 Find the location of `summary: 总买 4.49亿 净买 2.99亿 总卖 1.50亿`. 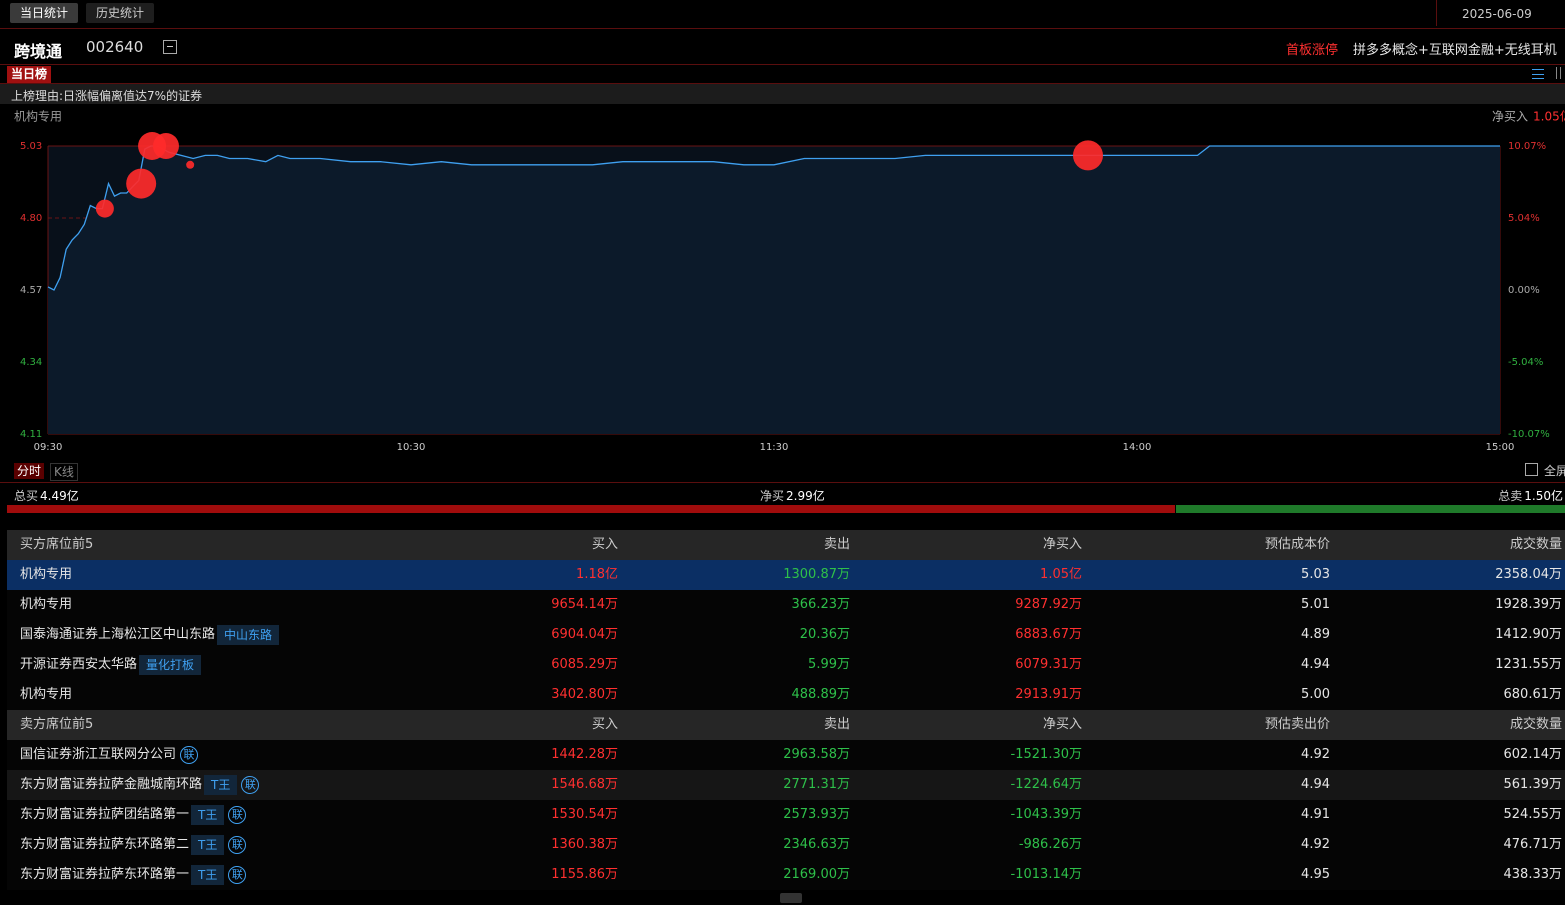

summary: 总买 4.49亿 净买 2.99亿 总卖 1.50亿 is located at coordinates (782, 500).